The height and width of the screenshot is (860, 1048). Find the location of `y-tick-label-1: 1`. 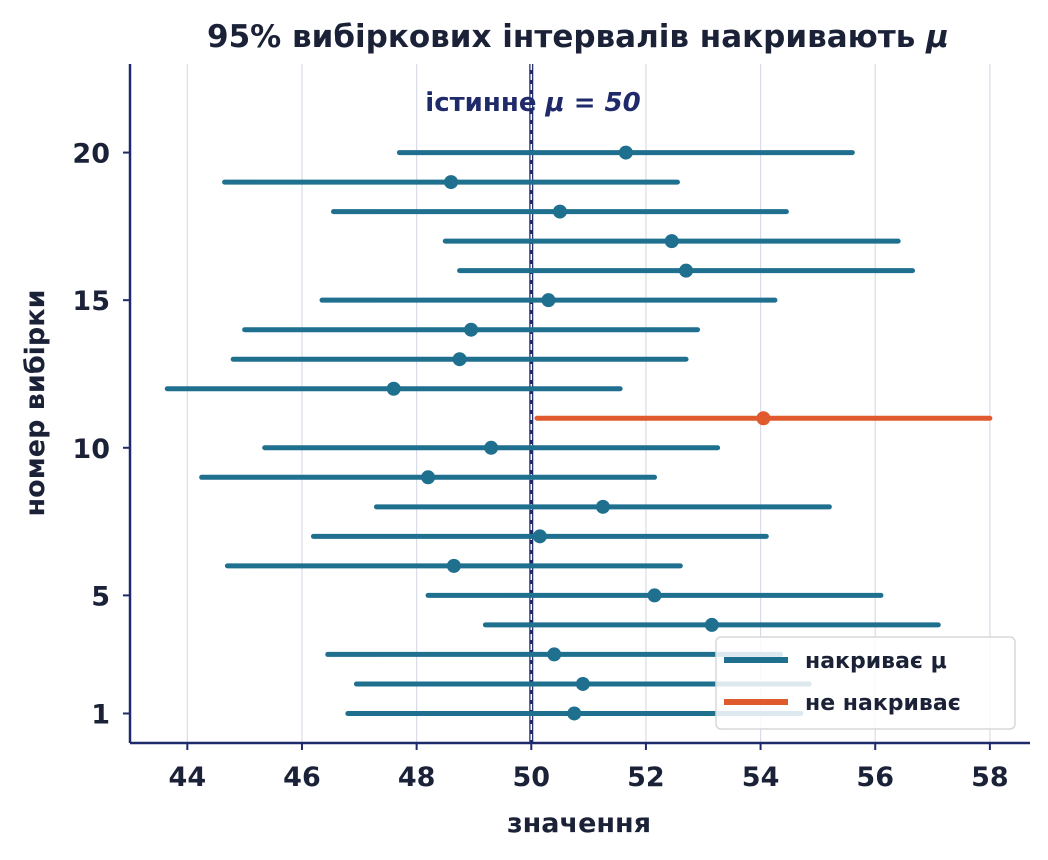

y-tick-label-1: 1 is located at coordinates (100, 714).